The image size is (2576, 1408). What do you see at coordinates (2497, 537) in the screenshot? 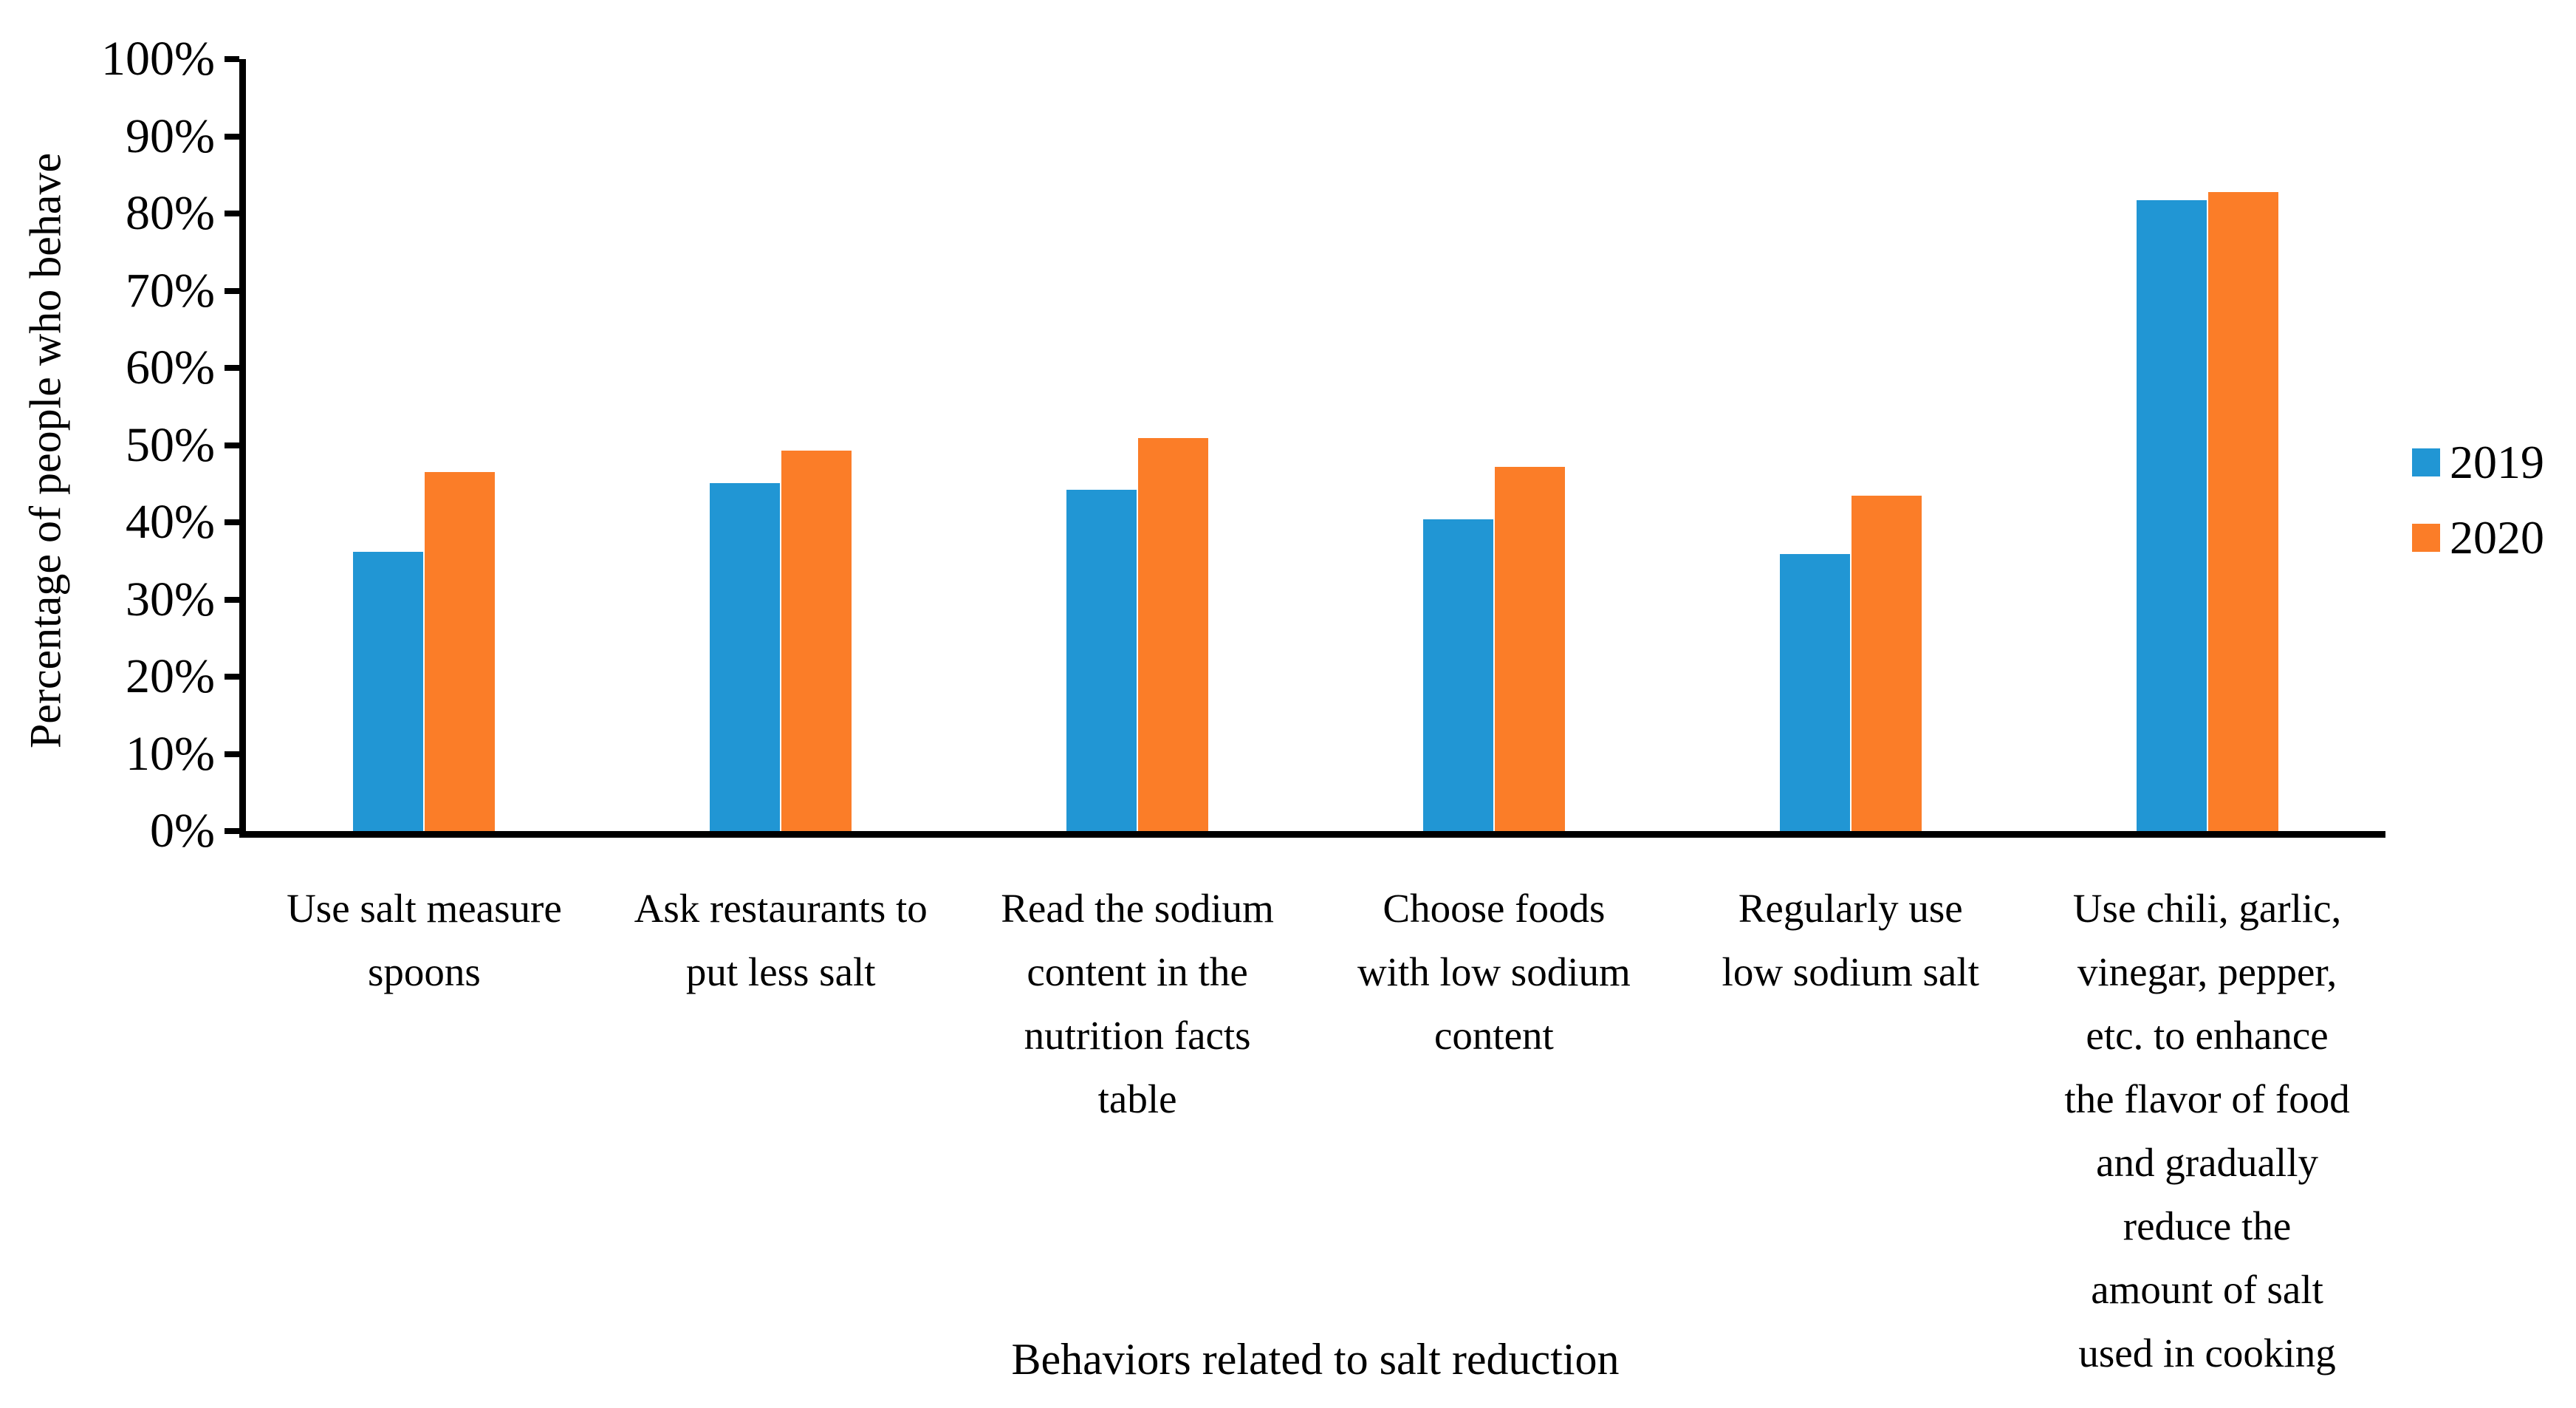
I see `legend-label: 2020` at bounding box center [2497, 537].